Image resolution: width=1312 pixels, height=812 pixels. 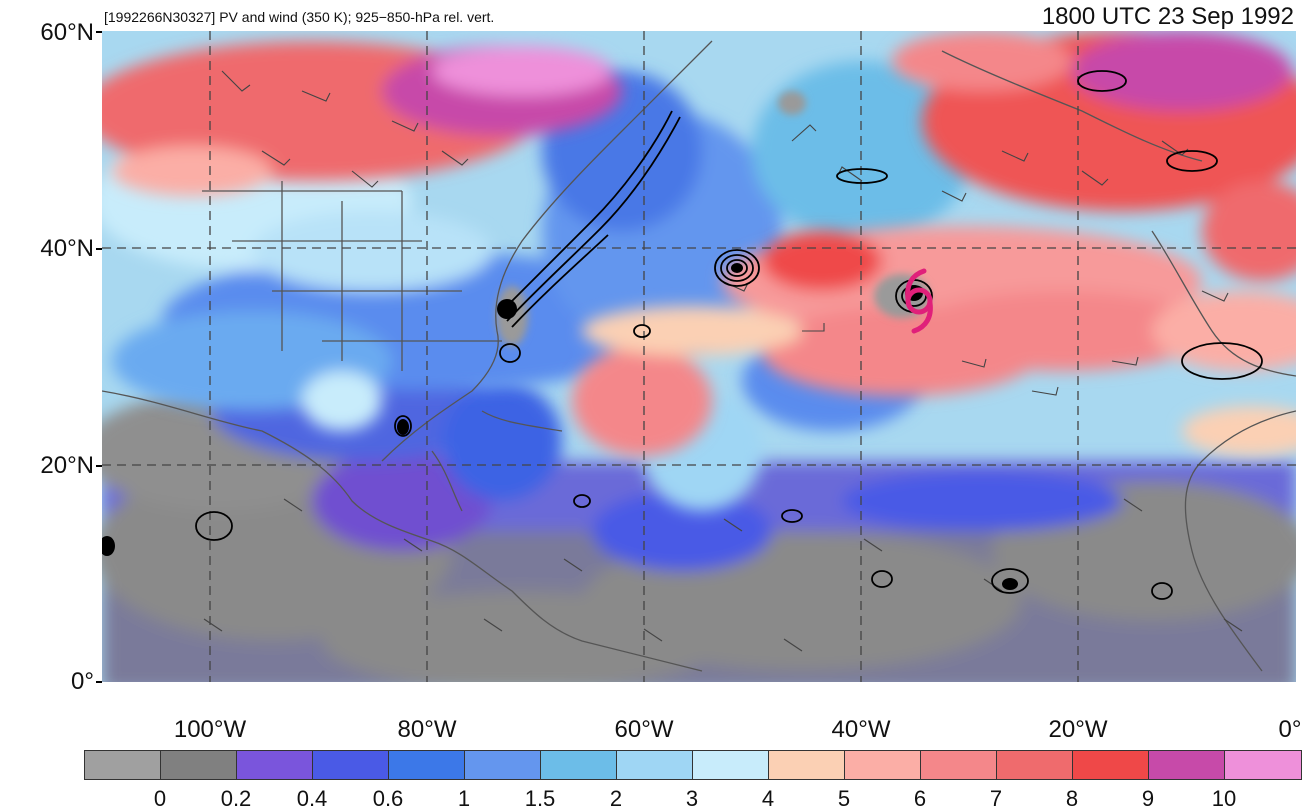 What do you see at coordinates (996, 798) in the screenshot?
I see `colorbar-tick-label: 7` at bounding box center [996, 798].